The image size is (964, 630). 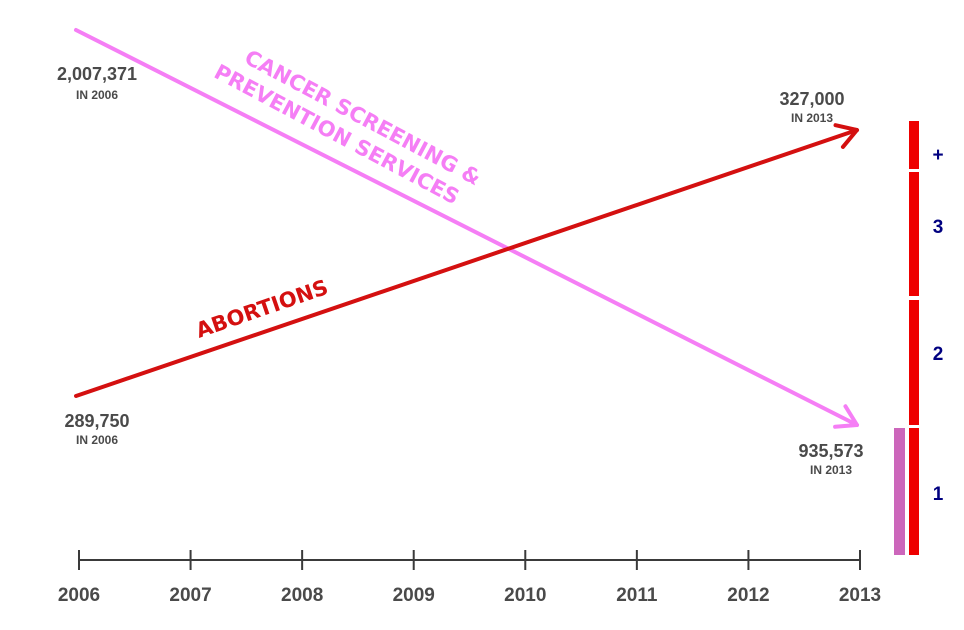 What do you see at coordinates (938, 354) in the screenshot?
I see `side-scale-label-2: 2` at bounding box center [938, 354].